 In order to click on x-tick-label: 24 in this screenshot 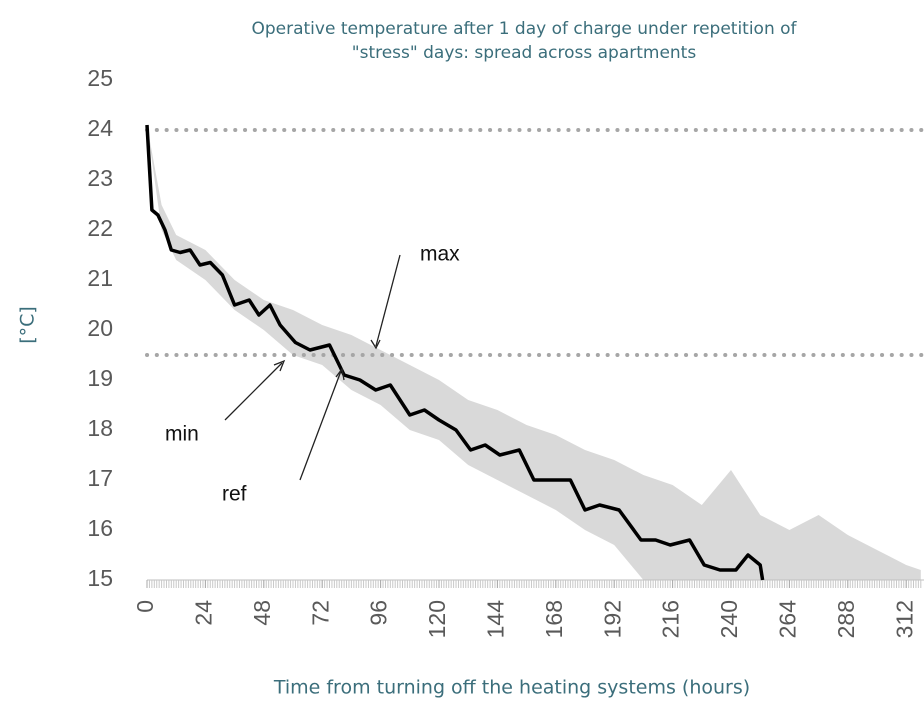, I will do `click(203, 613)`.